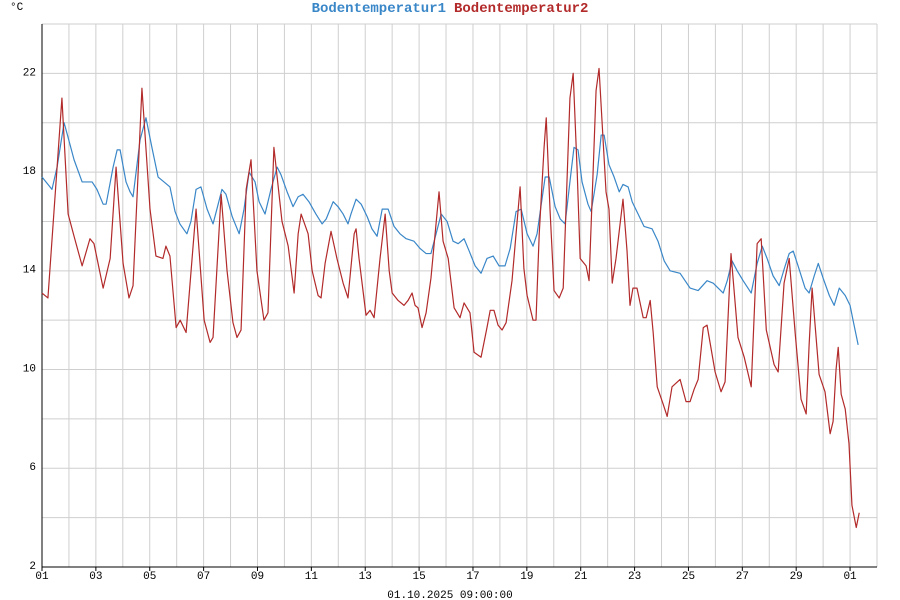  What do you see at coordinates (742, 577) in the screenshot?
I see `x-tick-label: 27` at bounding box center [742, 577].